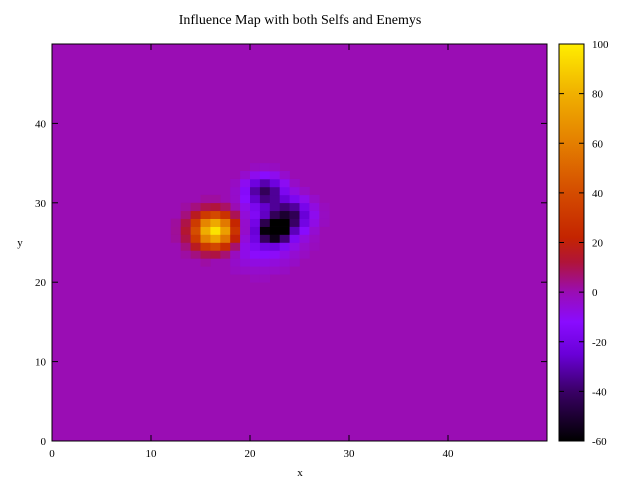 This screenshot has height=480, width=640. Describe the element at coordinates (599, 442) in the screenshot. I see `colorbar-tick-label: -60` at that location.